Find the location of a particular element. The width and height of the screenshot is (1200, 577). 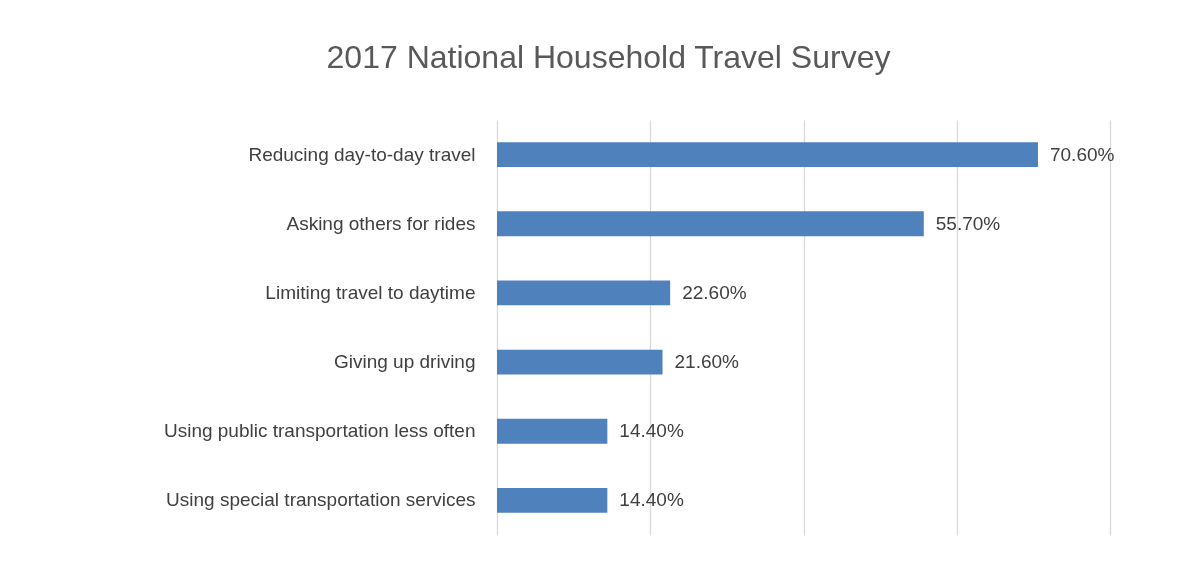

y-tick-label: Asking others for rides is located at coordinates (381, 223).